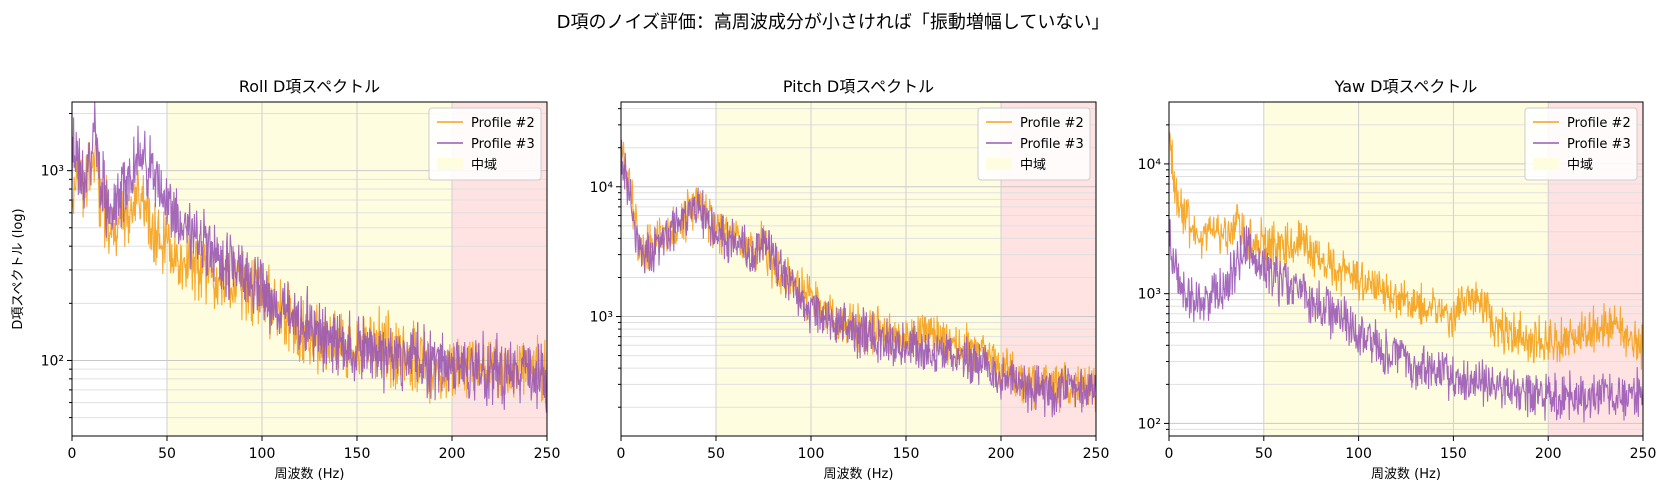 The width and height of the screenshot is (1667, 498). I want to click on figure-title: D項のノイズ評価：高周波成分が小さければ「振動増幅していない」, so click(833, 22).